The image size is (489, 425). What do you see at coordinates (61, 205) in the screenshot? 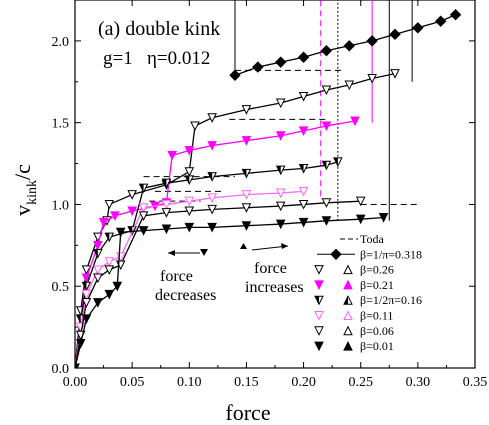
I see `y-tick-label: 1.0` at bounding box center [61, 205].